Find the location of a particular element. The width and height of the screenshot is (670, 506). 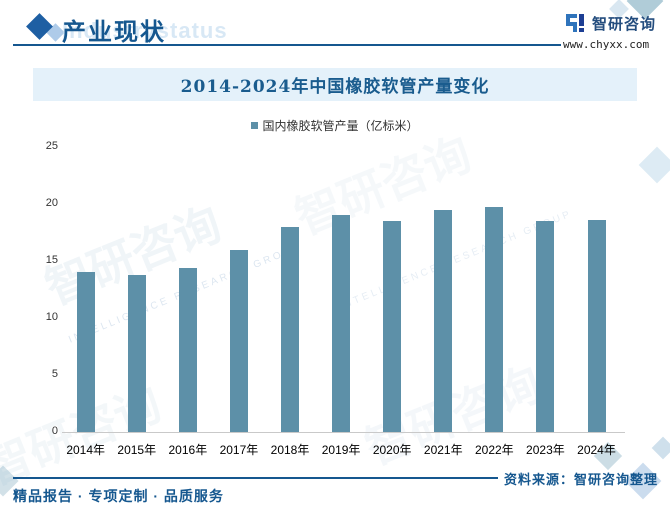

legend-marker-icon is located at coordinates (255, 125).